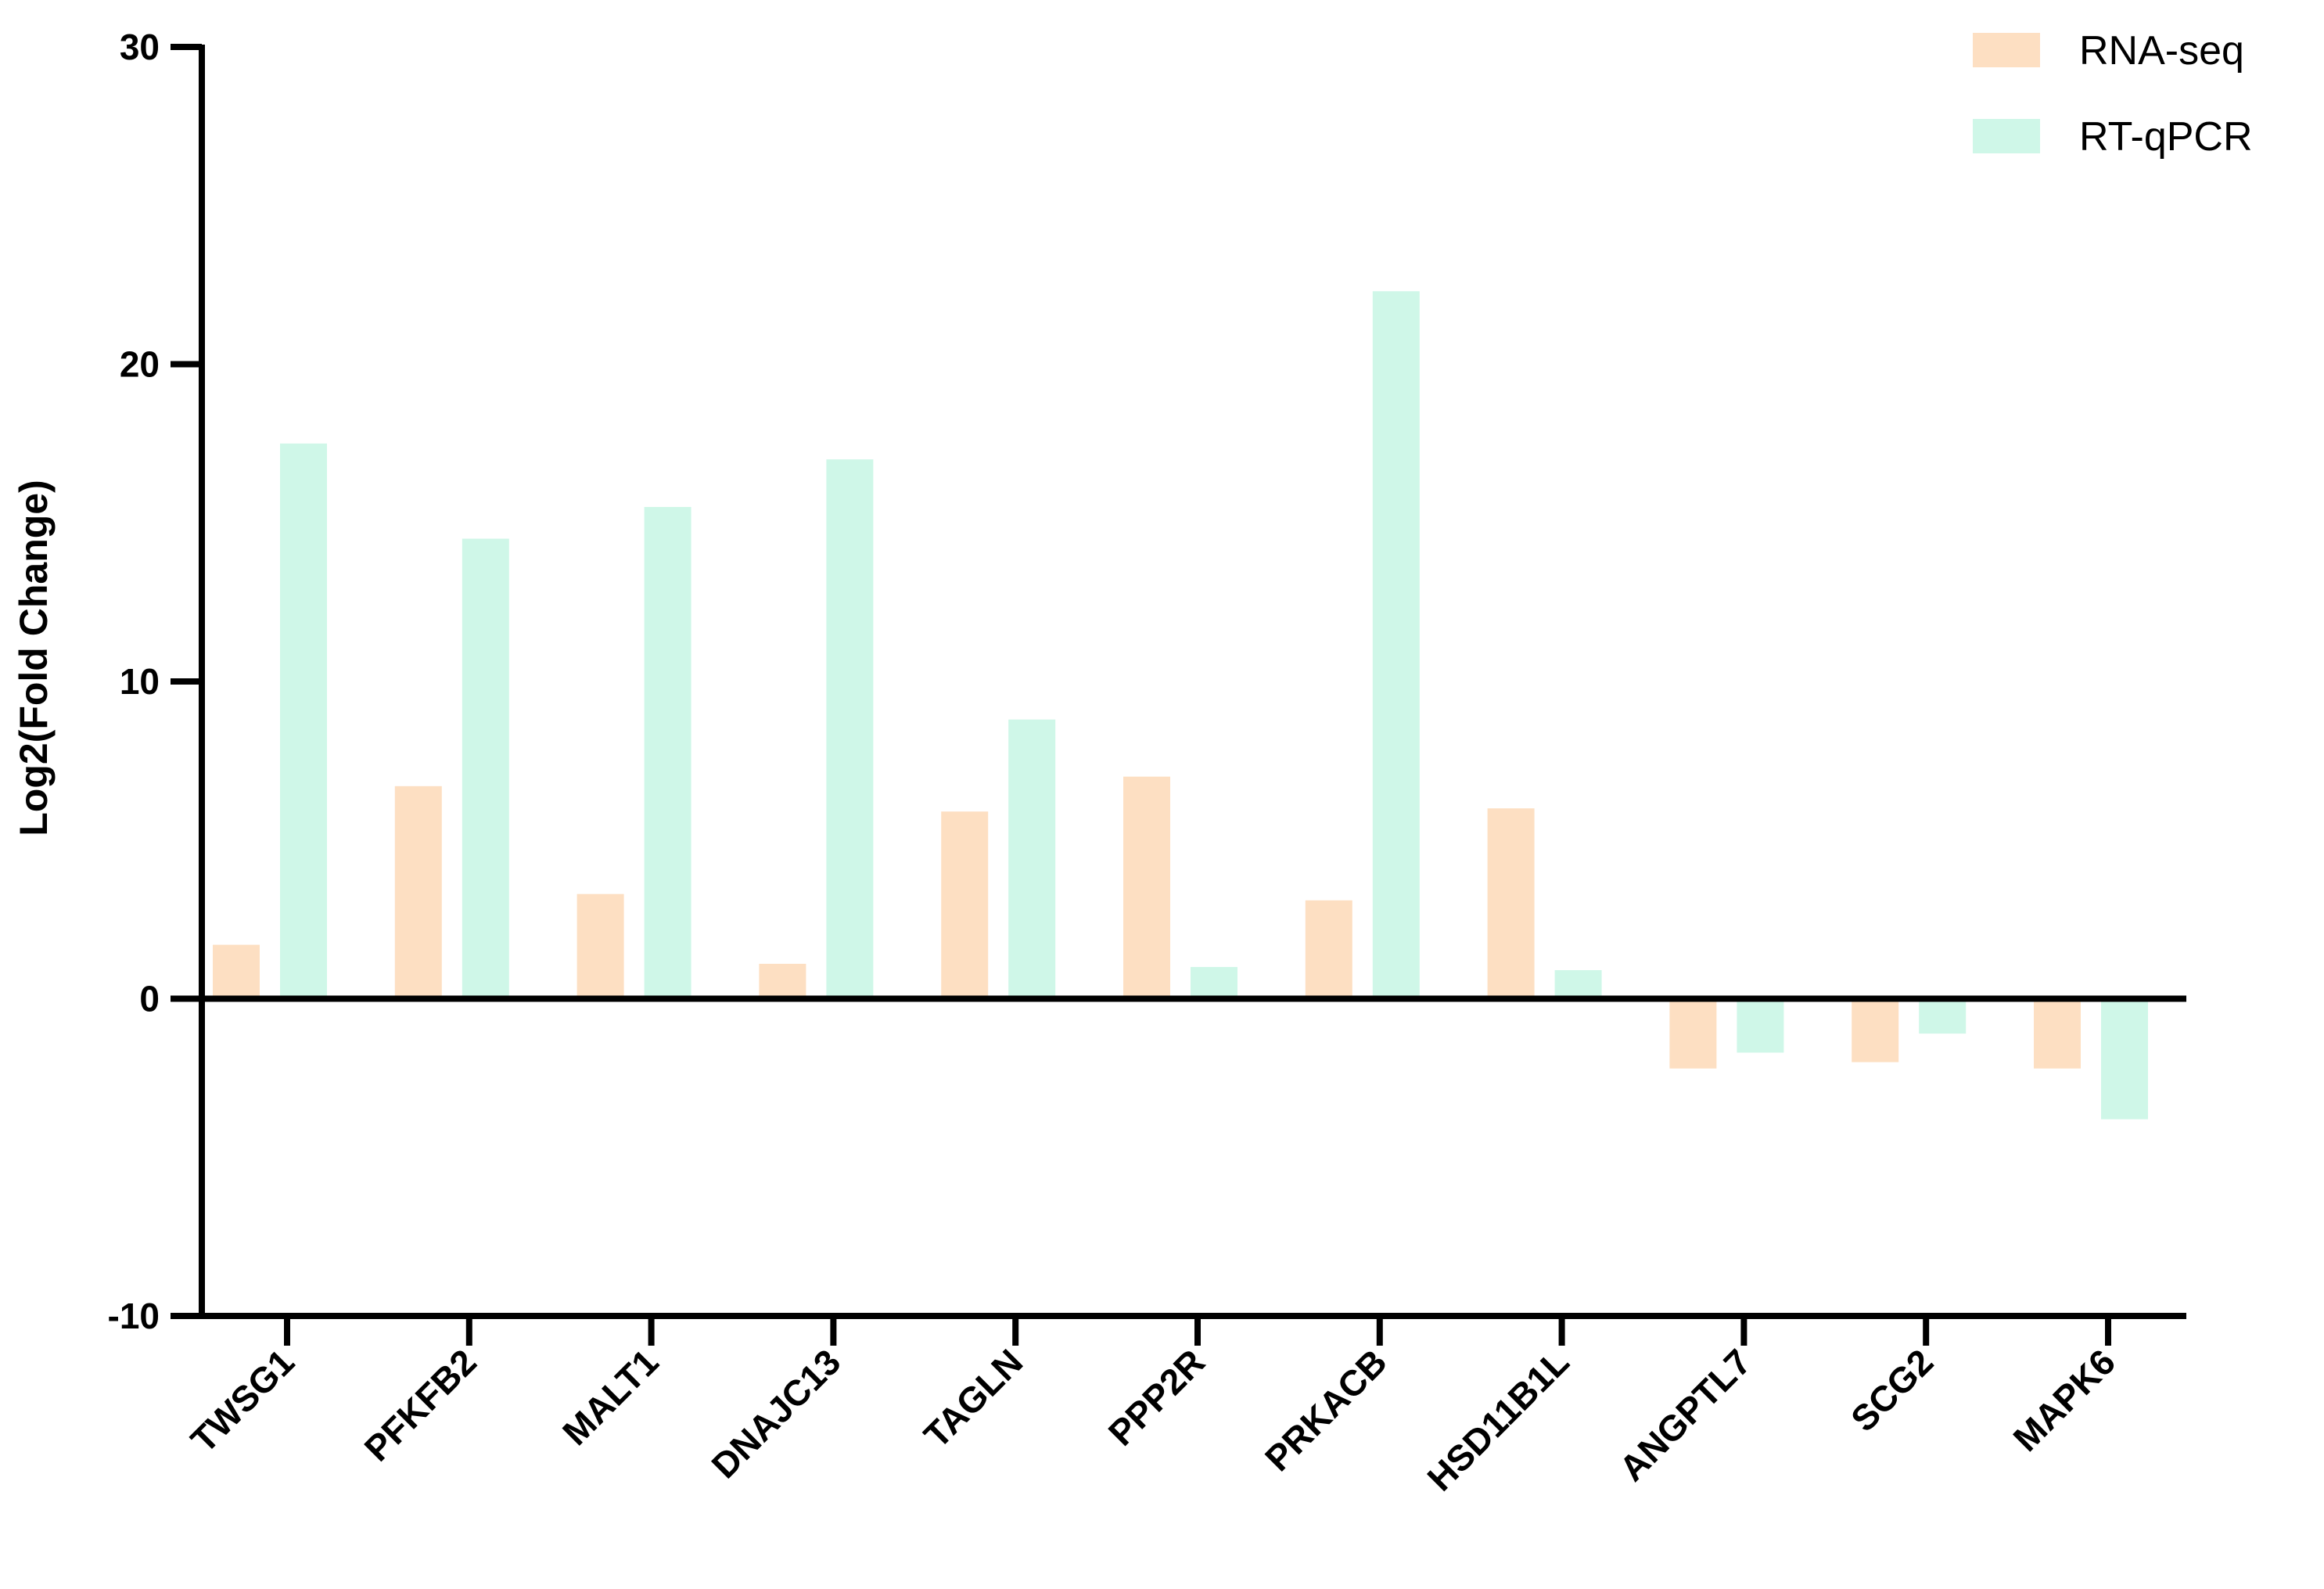 Image resolution: width=2324 pixels, height=1589 pixels. I want to click on x-tick-label: PPP2R, so click(1156, 1397).